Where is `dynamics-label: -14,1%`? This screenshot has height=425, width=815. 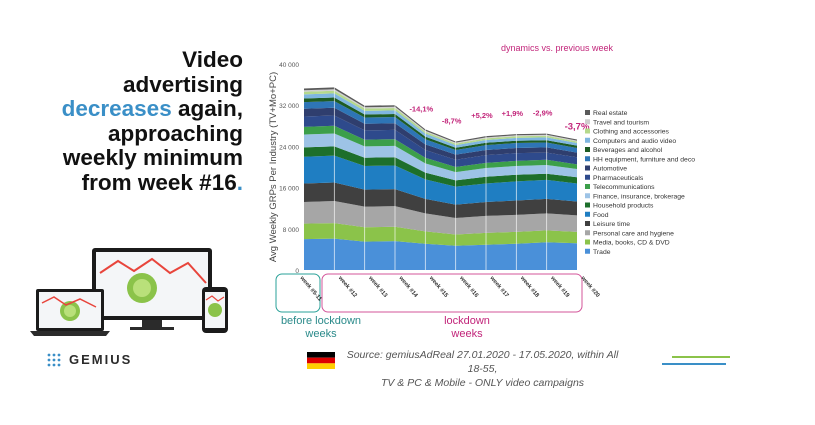
dynamics-label: -14,1% is located at coordinates (421, 108).